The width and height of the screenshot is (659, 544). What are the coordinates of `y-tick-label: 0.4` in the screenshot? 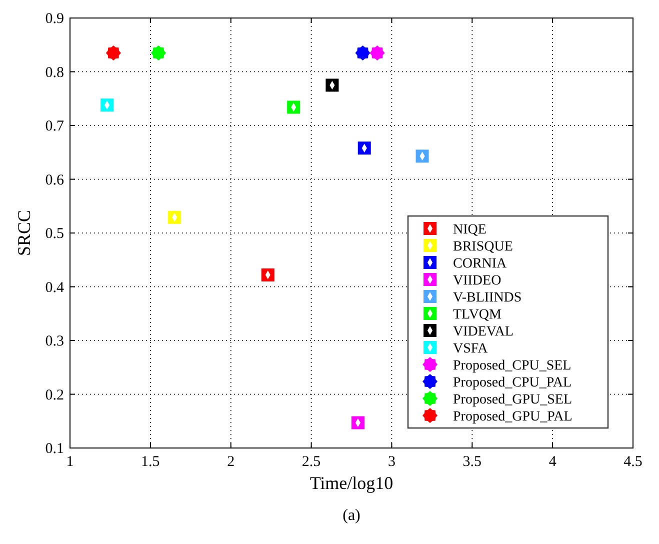 It's located at (54, 288).